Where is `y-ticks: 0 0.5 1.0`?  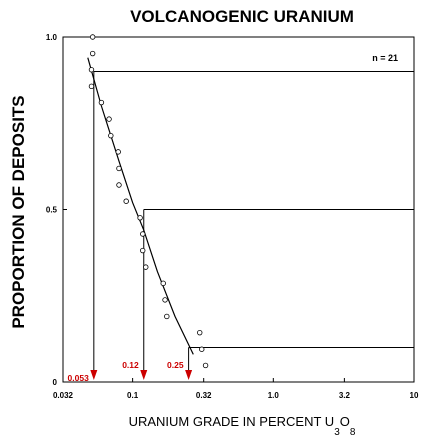 y-ticks: 0 0.5 1.0 is located at coordinates (56, 210).